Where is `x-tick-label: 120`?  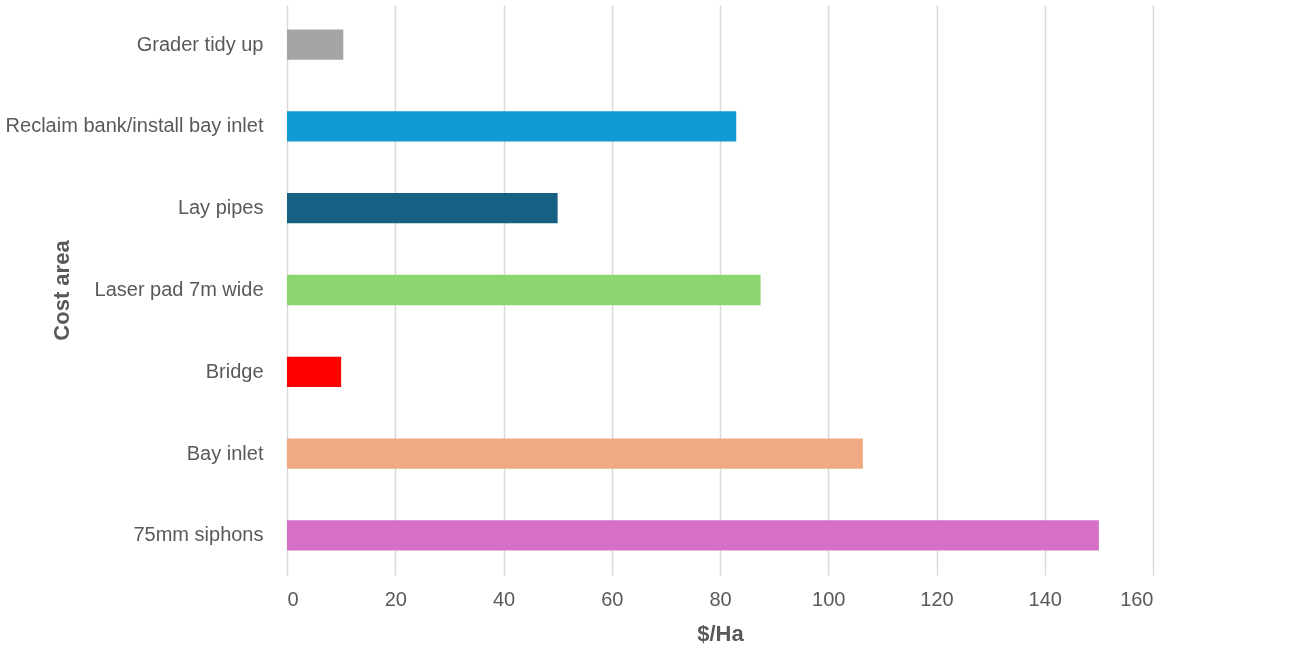 x-tick-label: 120 is located at coordinates (937, 598).